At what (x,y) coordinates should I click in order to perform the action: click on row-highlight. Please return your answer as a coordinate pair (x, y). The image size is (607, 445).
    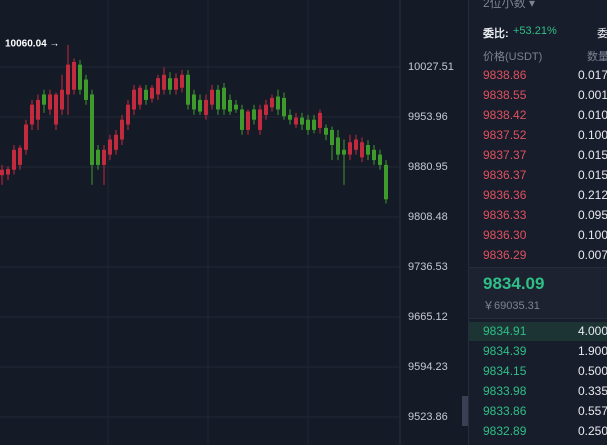
    Looking at the image, I should click on (538, 331).